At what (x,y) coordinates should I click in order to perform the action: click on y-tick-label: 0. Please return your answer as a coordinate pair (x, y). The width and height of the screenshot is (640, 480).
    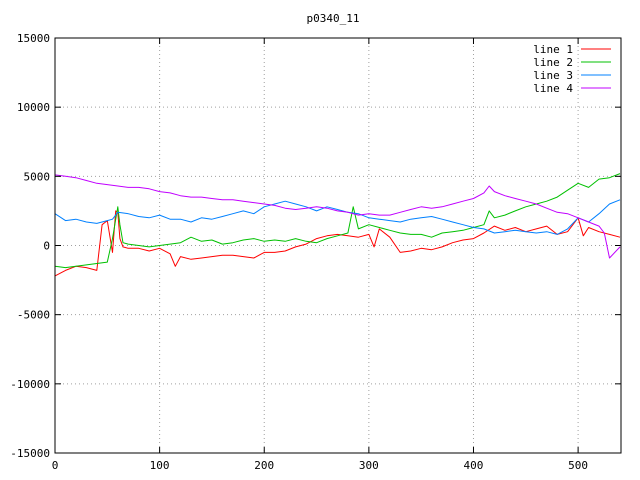
    Looking at the image, I should click on (46, 246).